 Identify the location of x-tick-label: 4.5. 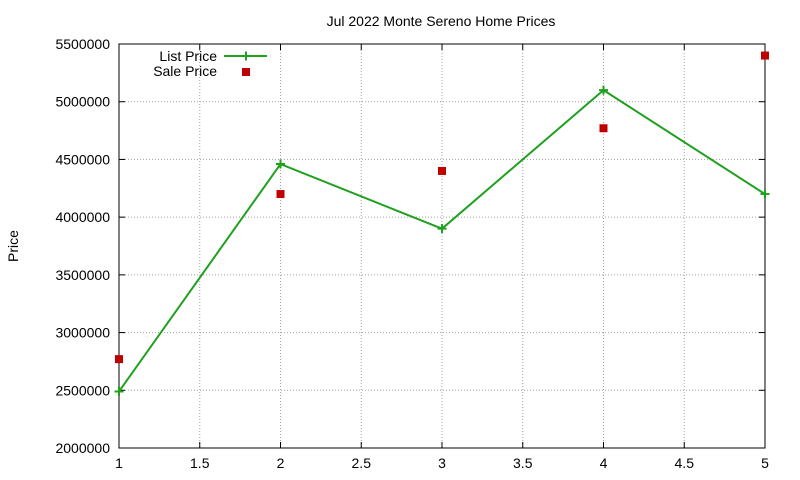
(685, 463).